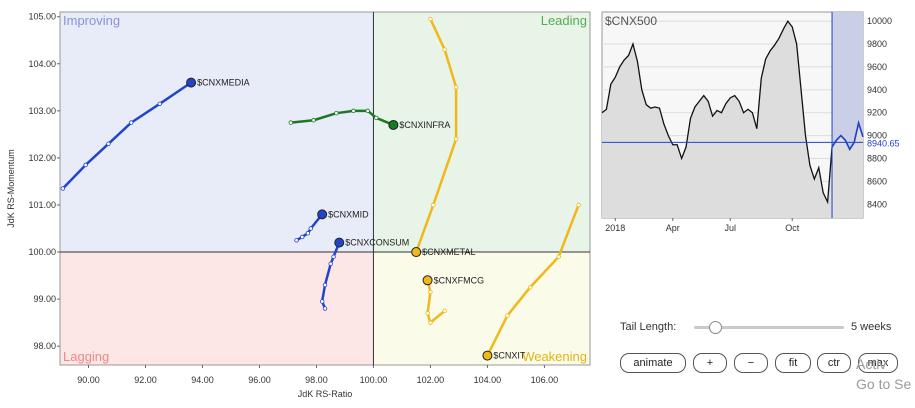 Image resolution: width=915 pixels, height=408 pixels. I want to click on price-y-tick-label: 9800, so click(877, 44).